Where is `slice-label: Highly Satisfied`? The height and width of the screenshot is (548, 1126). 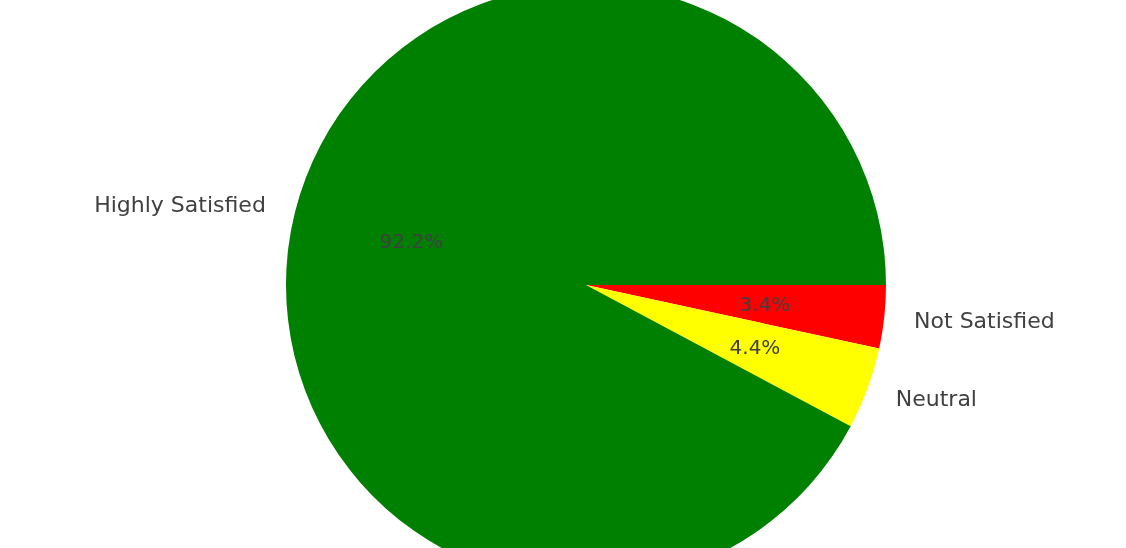 slice-label: Highly Satisfied is located at coordinates (180, 205).